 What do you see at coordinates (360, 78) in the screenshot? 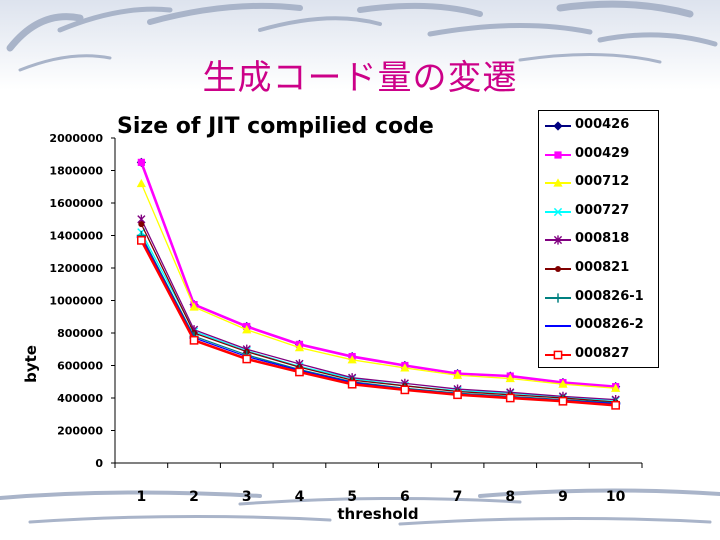
I see `slide-title: 生成コード量の変遷` at bounding box center [360, 78].